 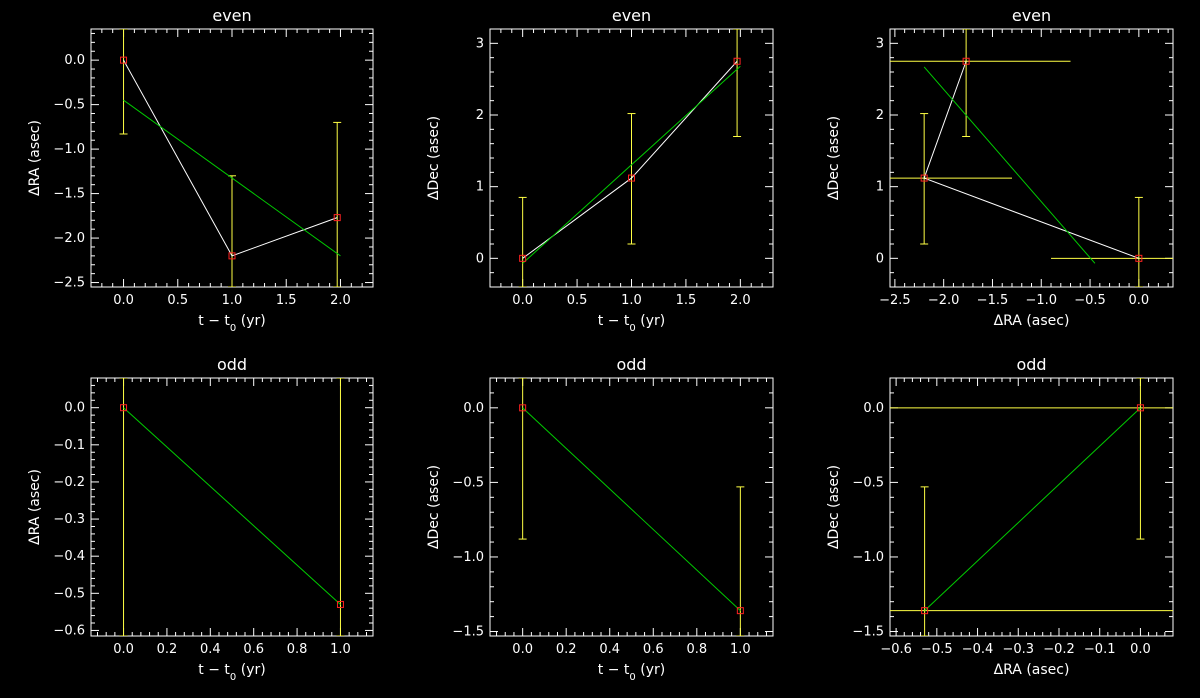 I want to click on y-tick-label: −0.2, so click(x=69, y=482).